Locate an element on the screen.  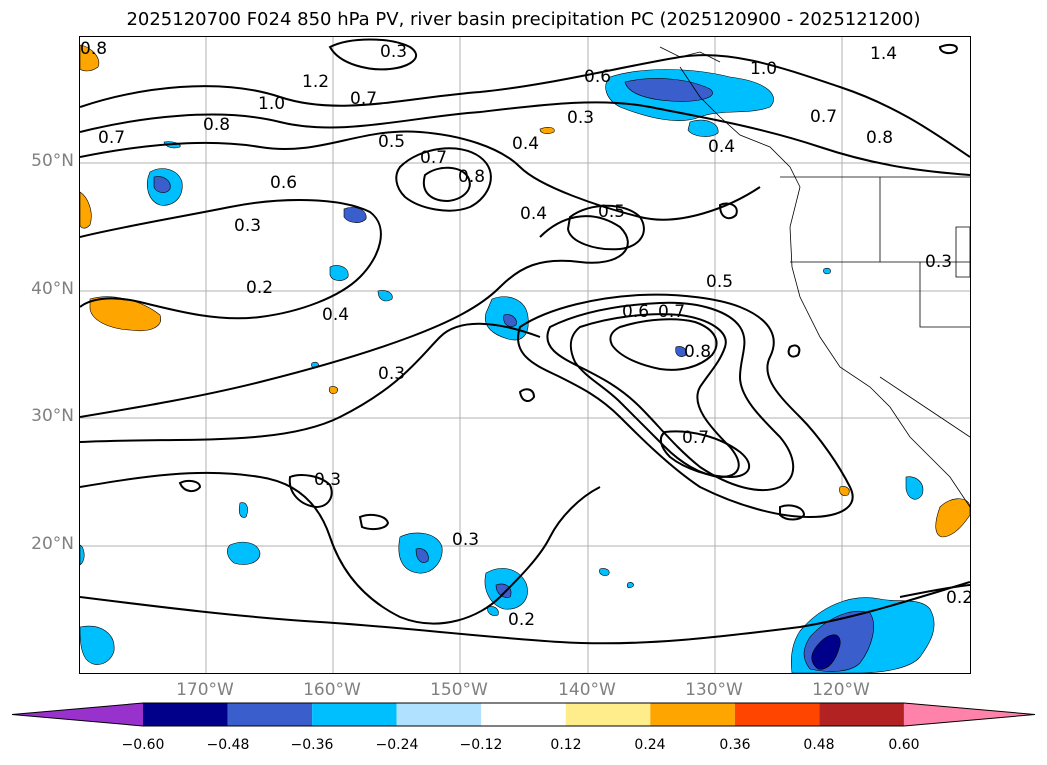
colorbar-tick: 0.12 is located at coordinates (566, 745).